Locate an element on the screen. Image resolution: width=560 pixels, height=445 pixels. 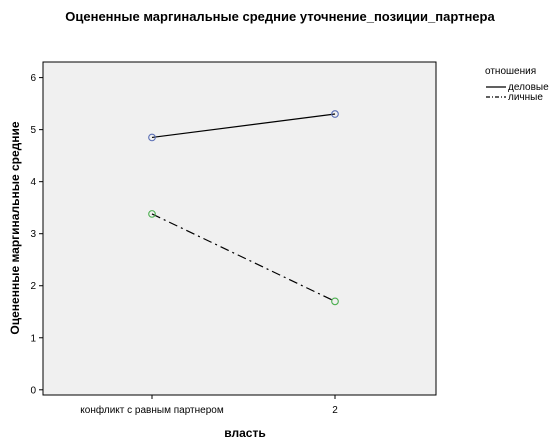
legend-title: отношения is located at coordinates (510, 71).